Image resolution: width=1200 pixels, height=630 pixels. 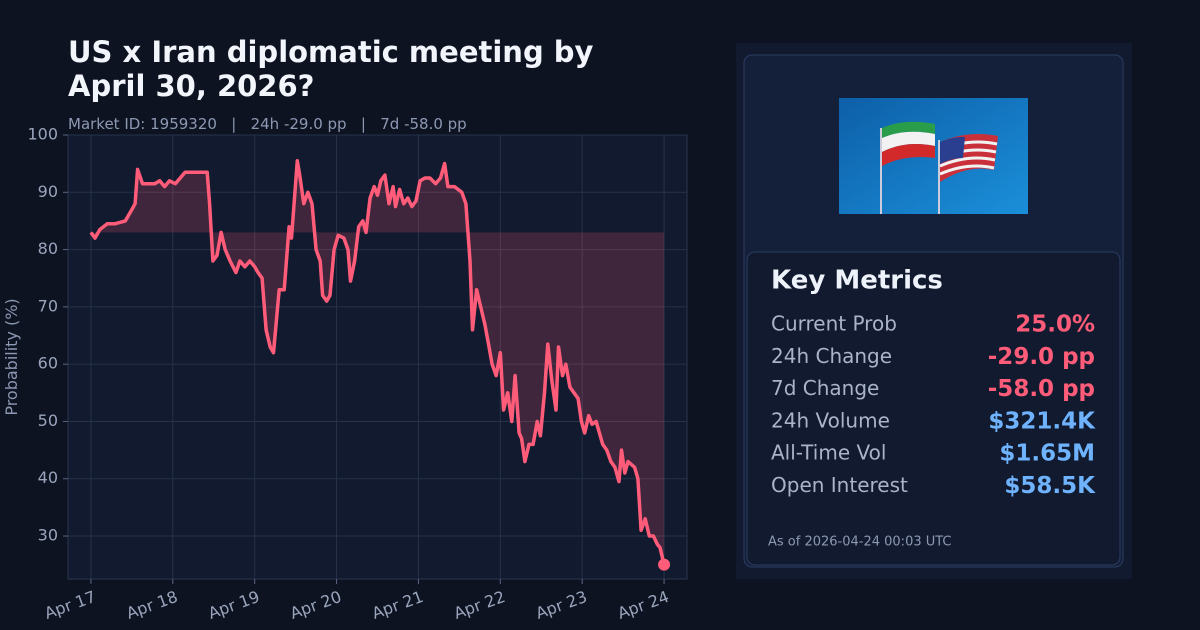 I want to click on y-tick-label: 90, so click(x=48, y=191).